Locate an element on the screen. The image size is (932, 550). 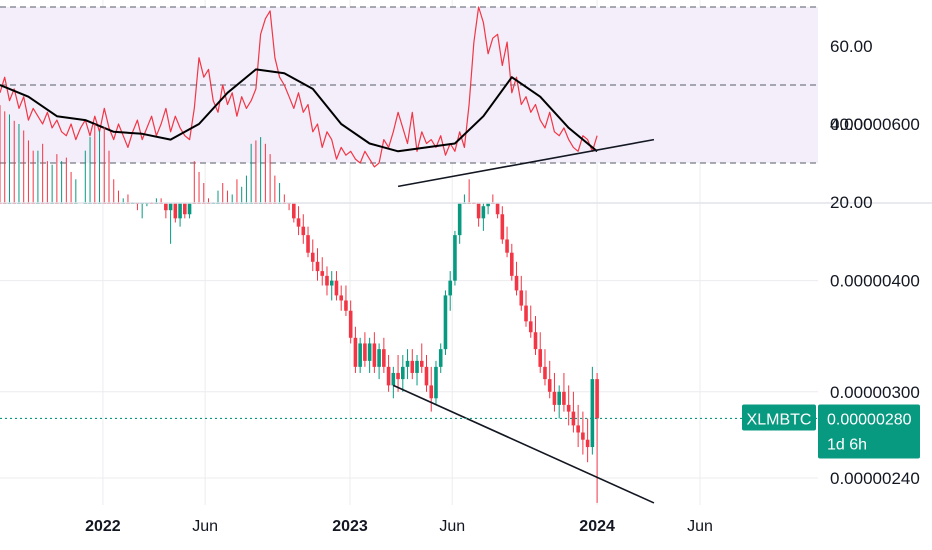
symbol-tag-text: XLMBTC is located at coordinates (779, 419).